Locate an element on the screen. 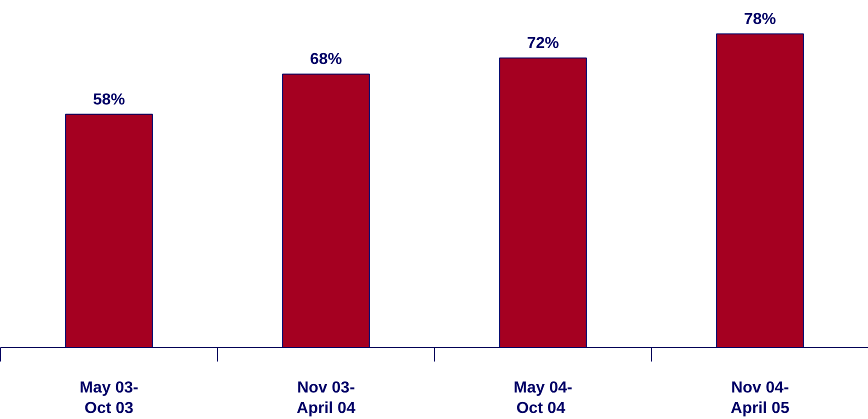 The image size is (868, 419). x-tick-label: Nov 03- April 04 is located at coordinates (326, 398).